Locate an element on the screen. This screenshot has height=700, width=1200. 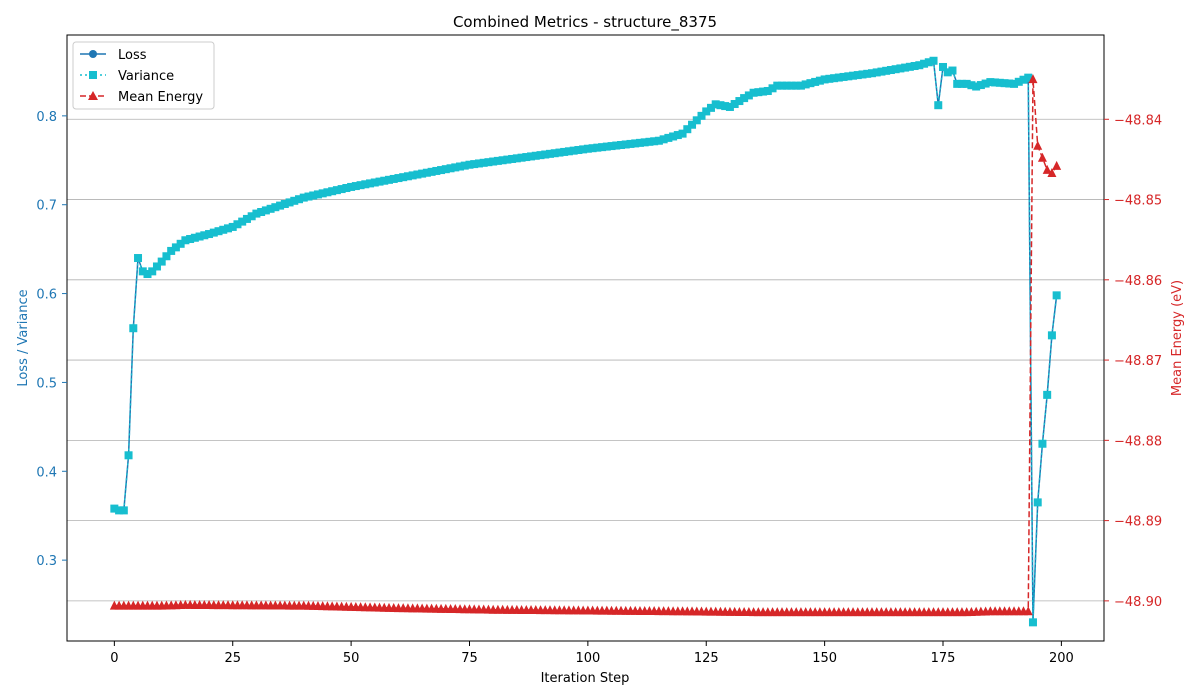
y-axis-right-label: Mean Energy (eV) is located at coordinates (1177, 338).